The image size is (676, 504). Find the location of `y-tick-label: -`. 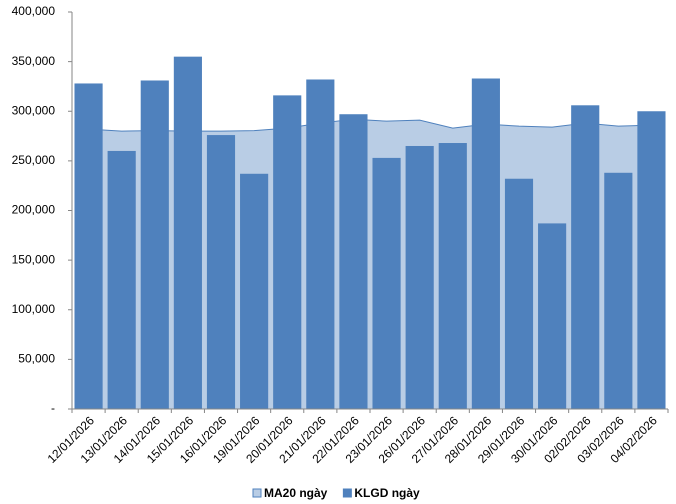

y-tick-label: - is located at coordinates (53, 408).